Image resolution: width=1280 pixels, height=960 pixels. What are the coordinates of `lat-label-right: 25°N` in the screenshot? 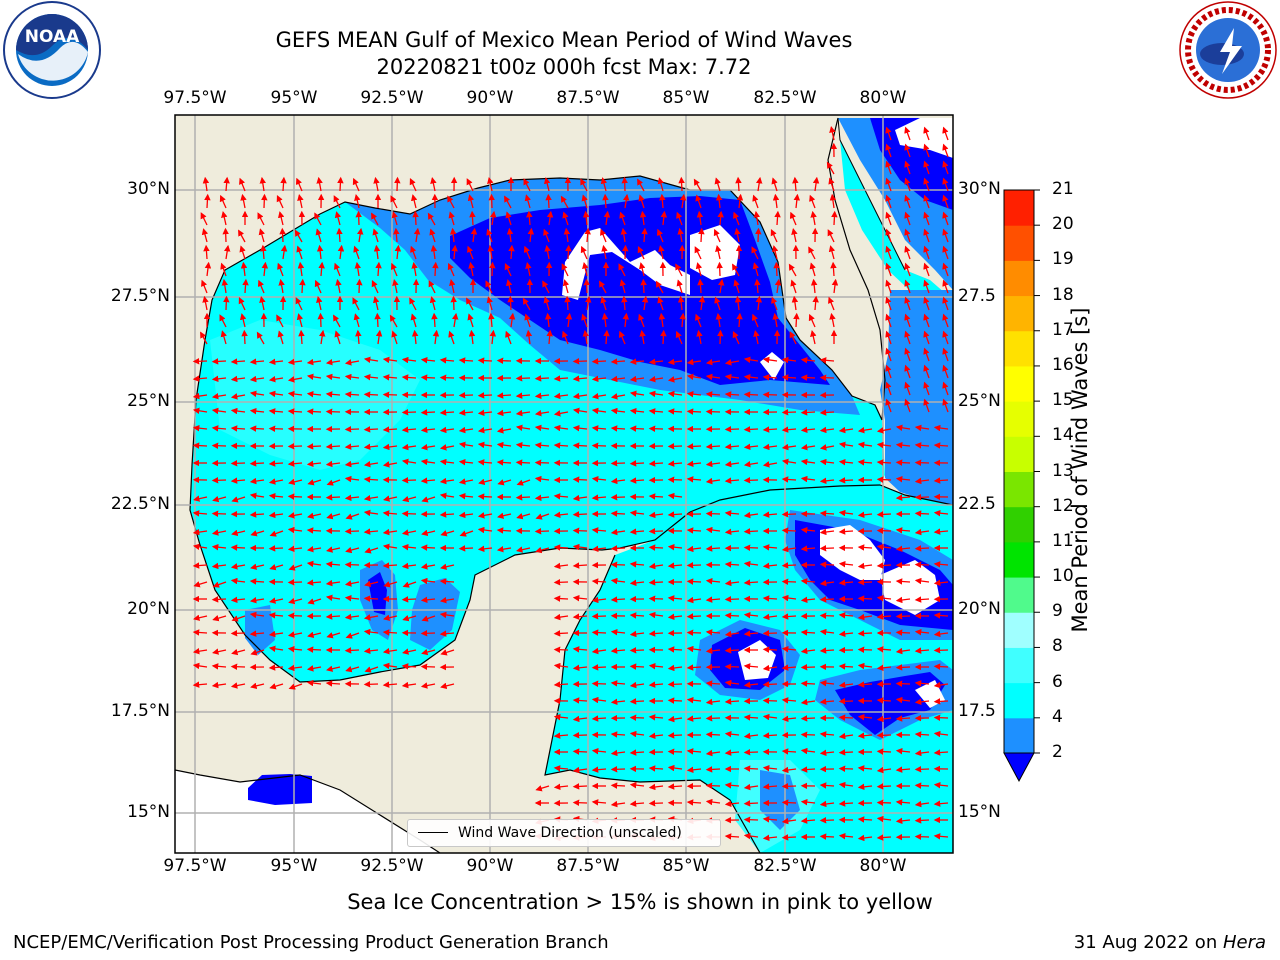 It's located at (979, 401).